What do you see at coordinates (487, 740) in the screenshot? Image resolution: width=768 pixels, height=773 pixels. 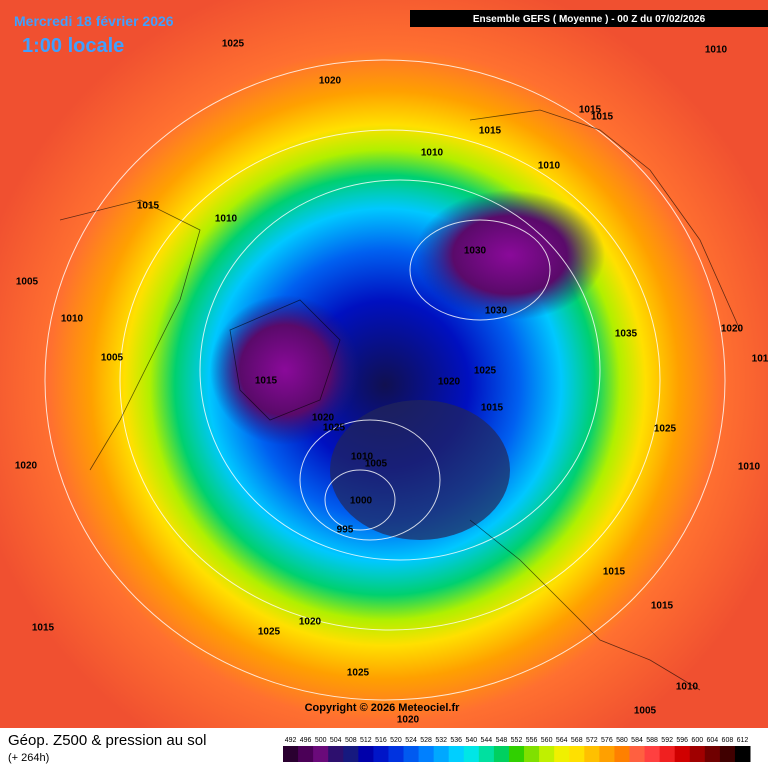 I see `colorbar-label: 544` at bounding box center [487, 740].